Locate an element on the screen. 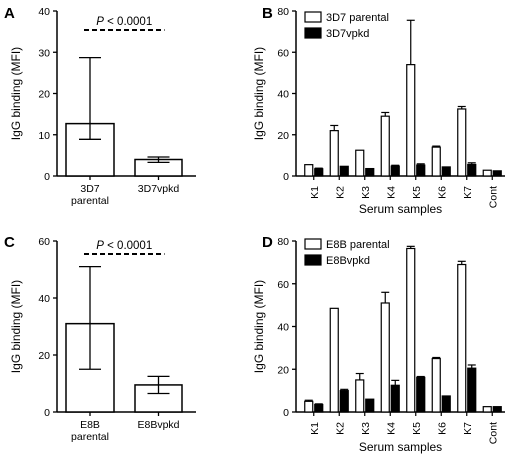 This screenshot has height=456, width=515. panel-d-category-label: K6 is located at coordinates (442, 428).